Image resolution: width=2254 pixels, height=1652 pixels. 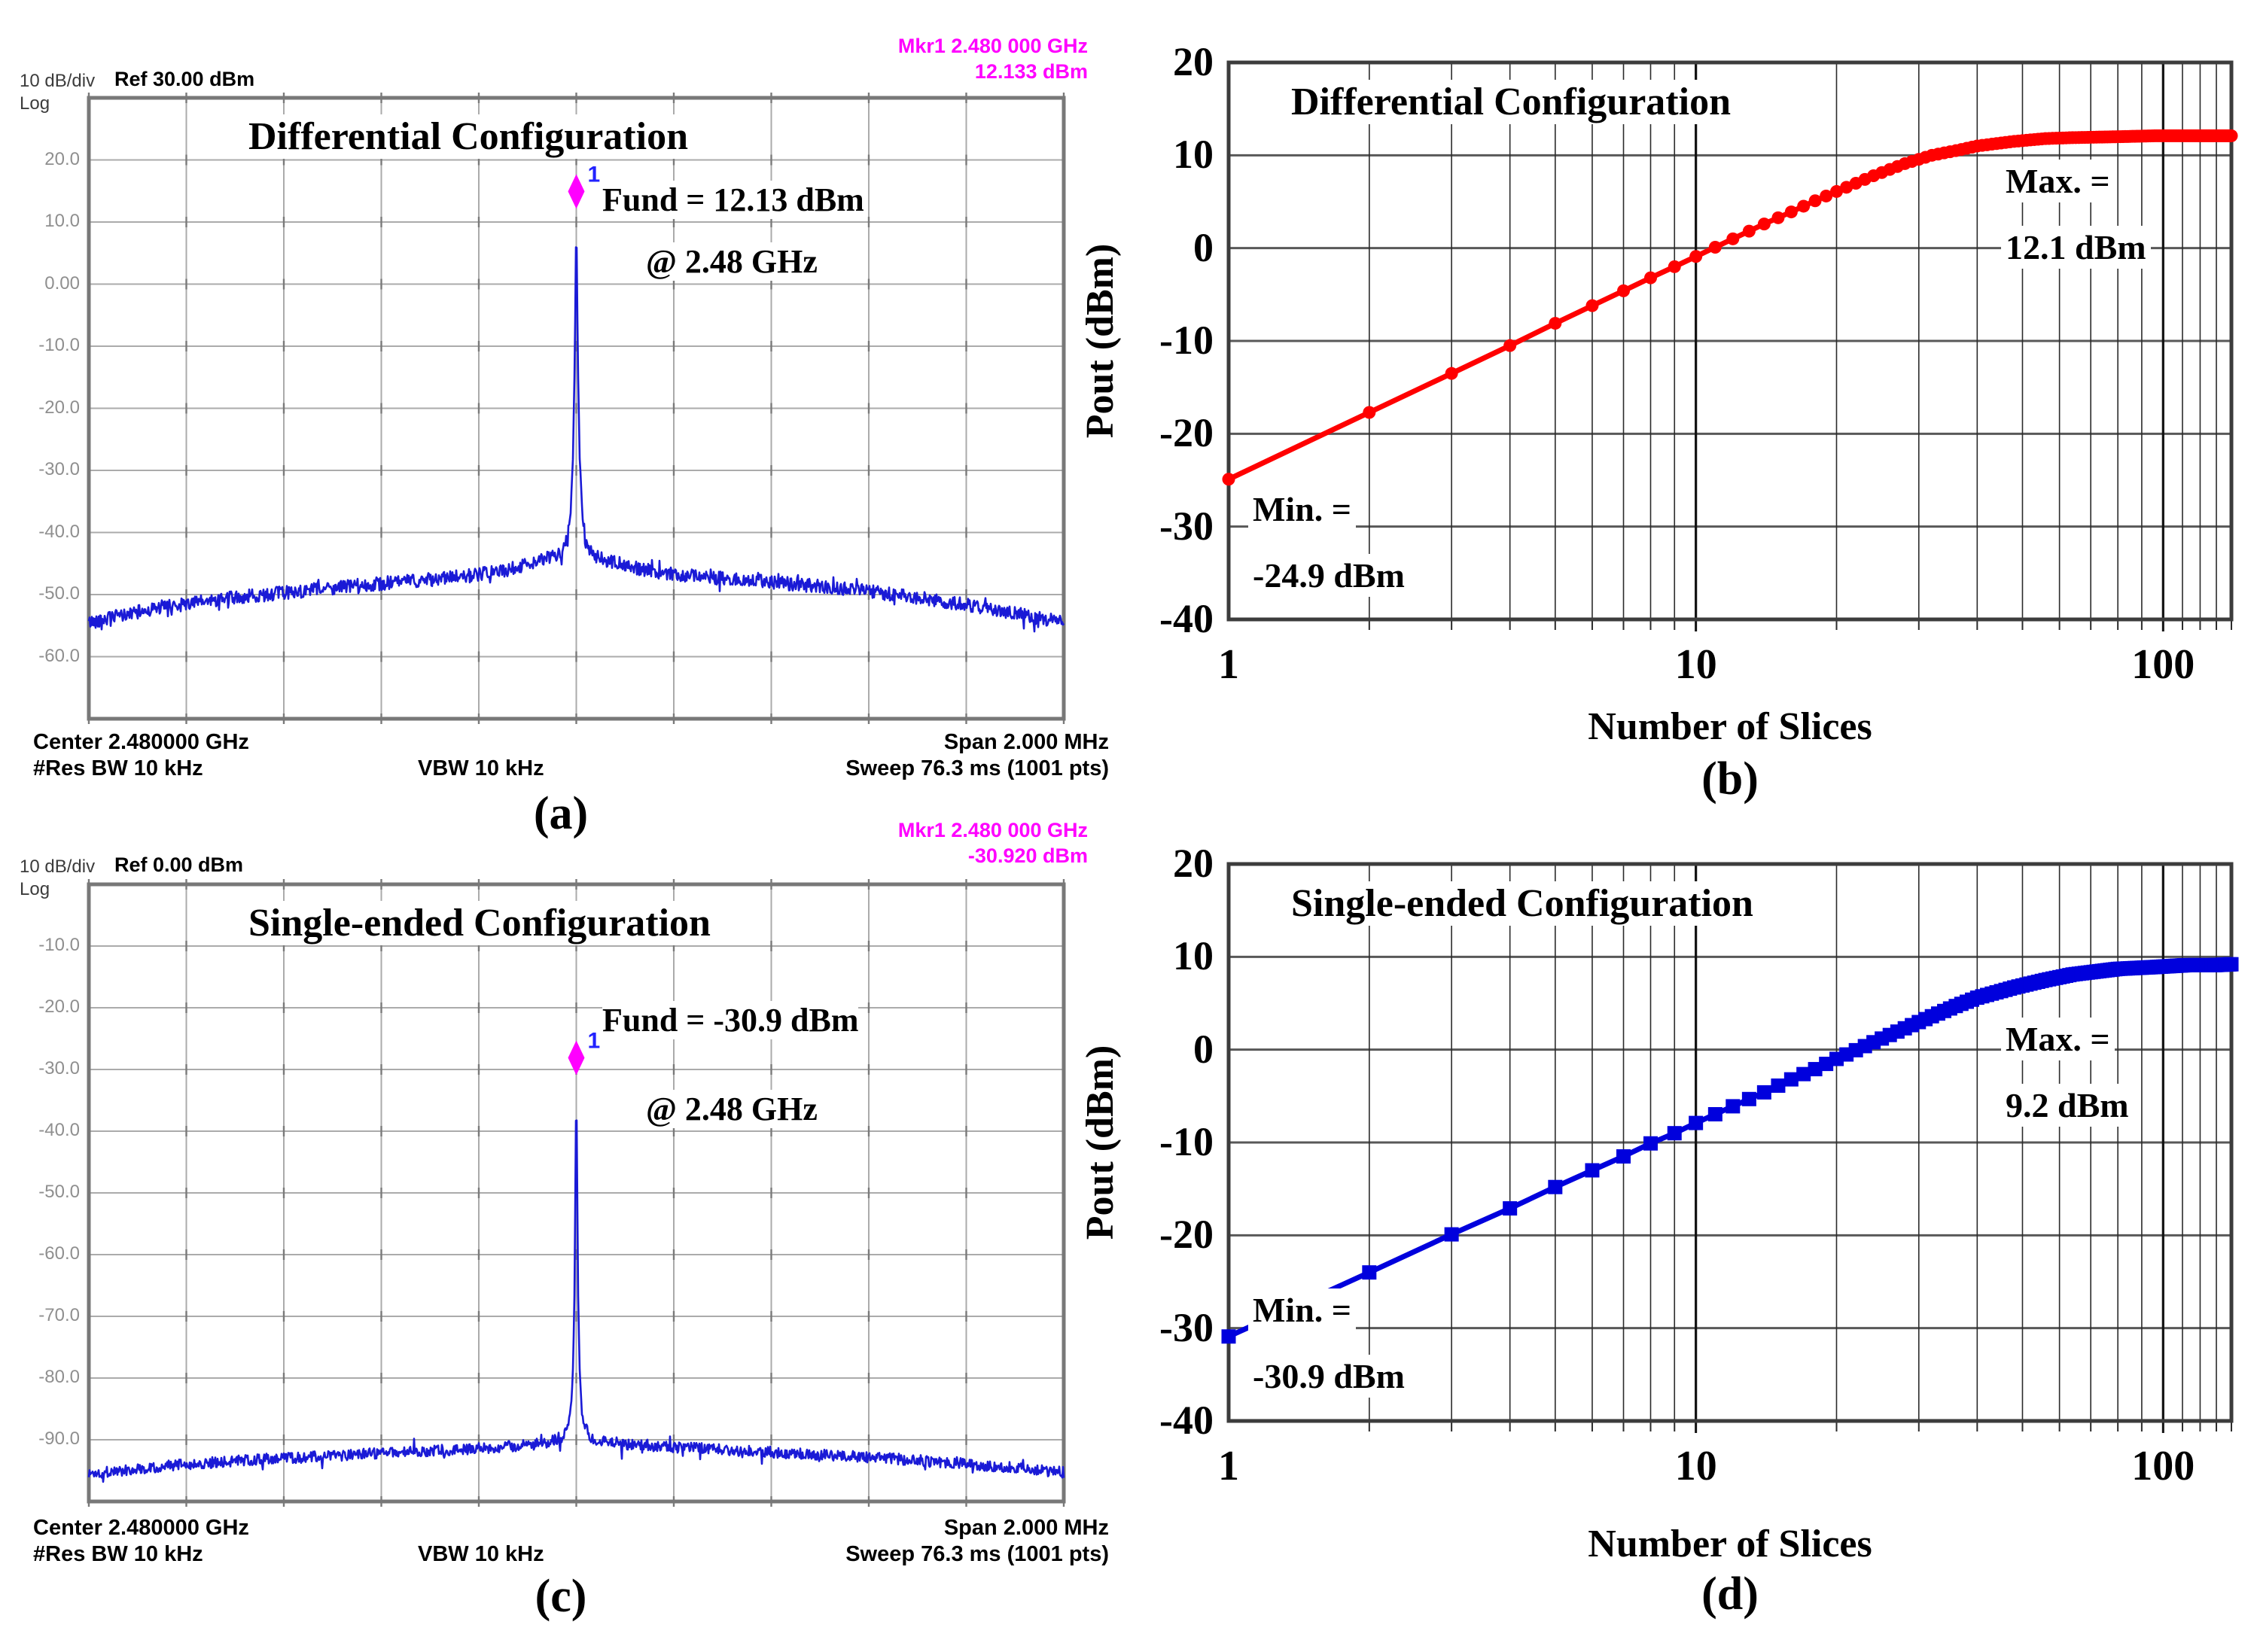 What do you see at coordinates (1031, 71) in the screenshot?
I see `marker-ampl-readout: 12.133 dBm` at bounding box center [1031, 71].